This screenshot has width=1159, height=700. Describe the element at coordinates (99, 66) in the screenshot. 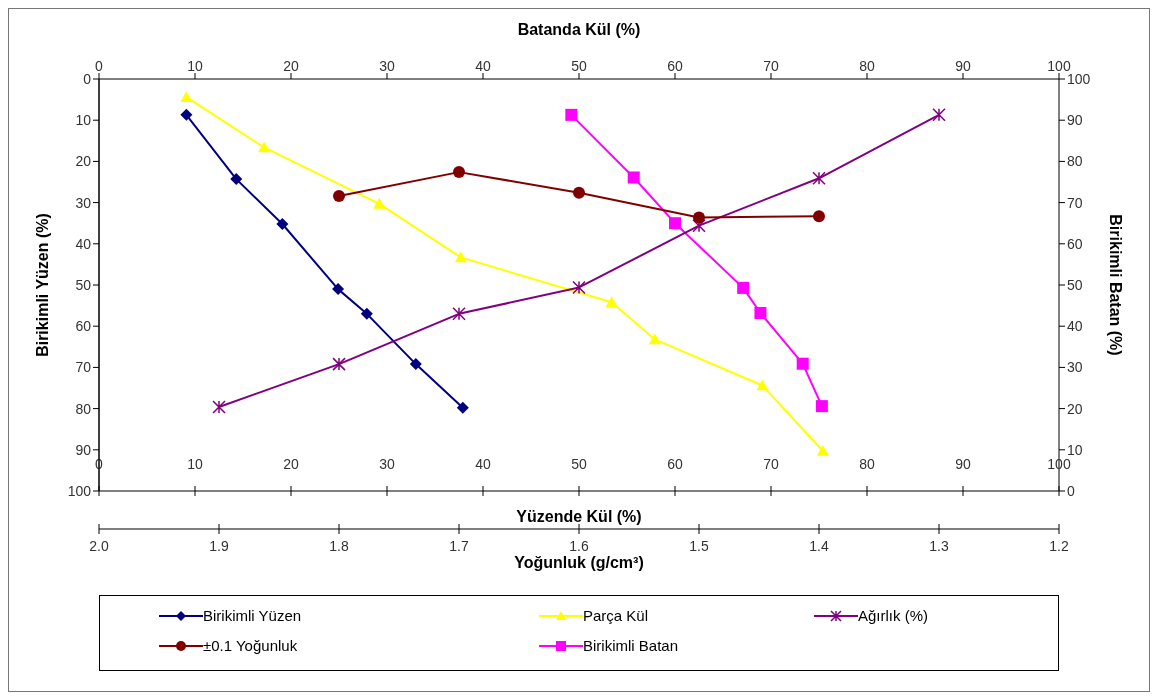

I see `x2-tick-label: 0` at that location.